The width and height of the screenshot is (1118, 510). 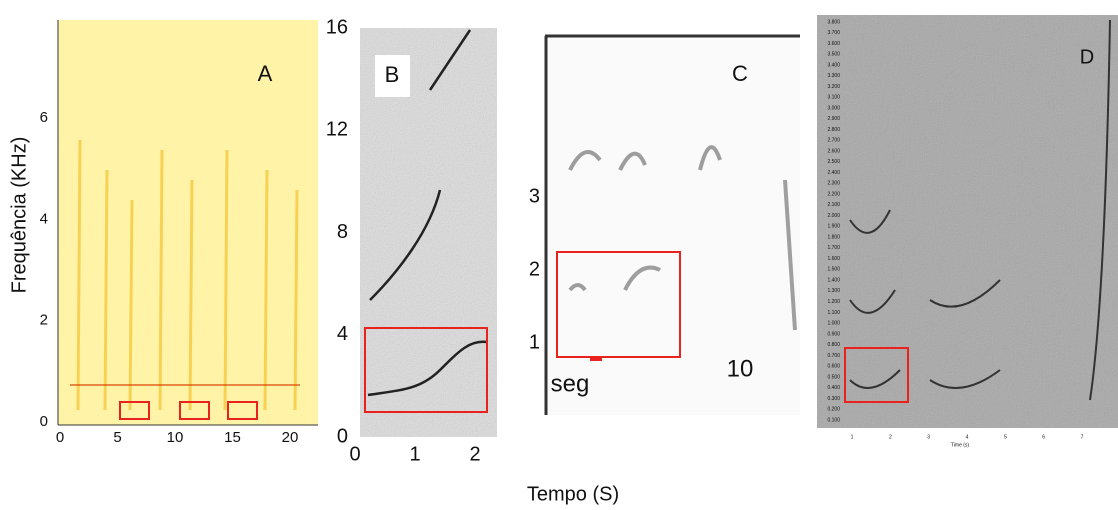 What do you see at coordinates (833, 237) in the screenshot?
I see `y-tick-label: 1.800` at bounding box center [833, 237].